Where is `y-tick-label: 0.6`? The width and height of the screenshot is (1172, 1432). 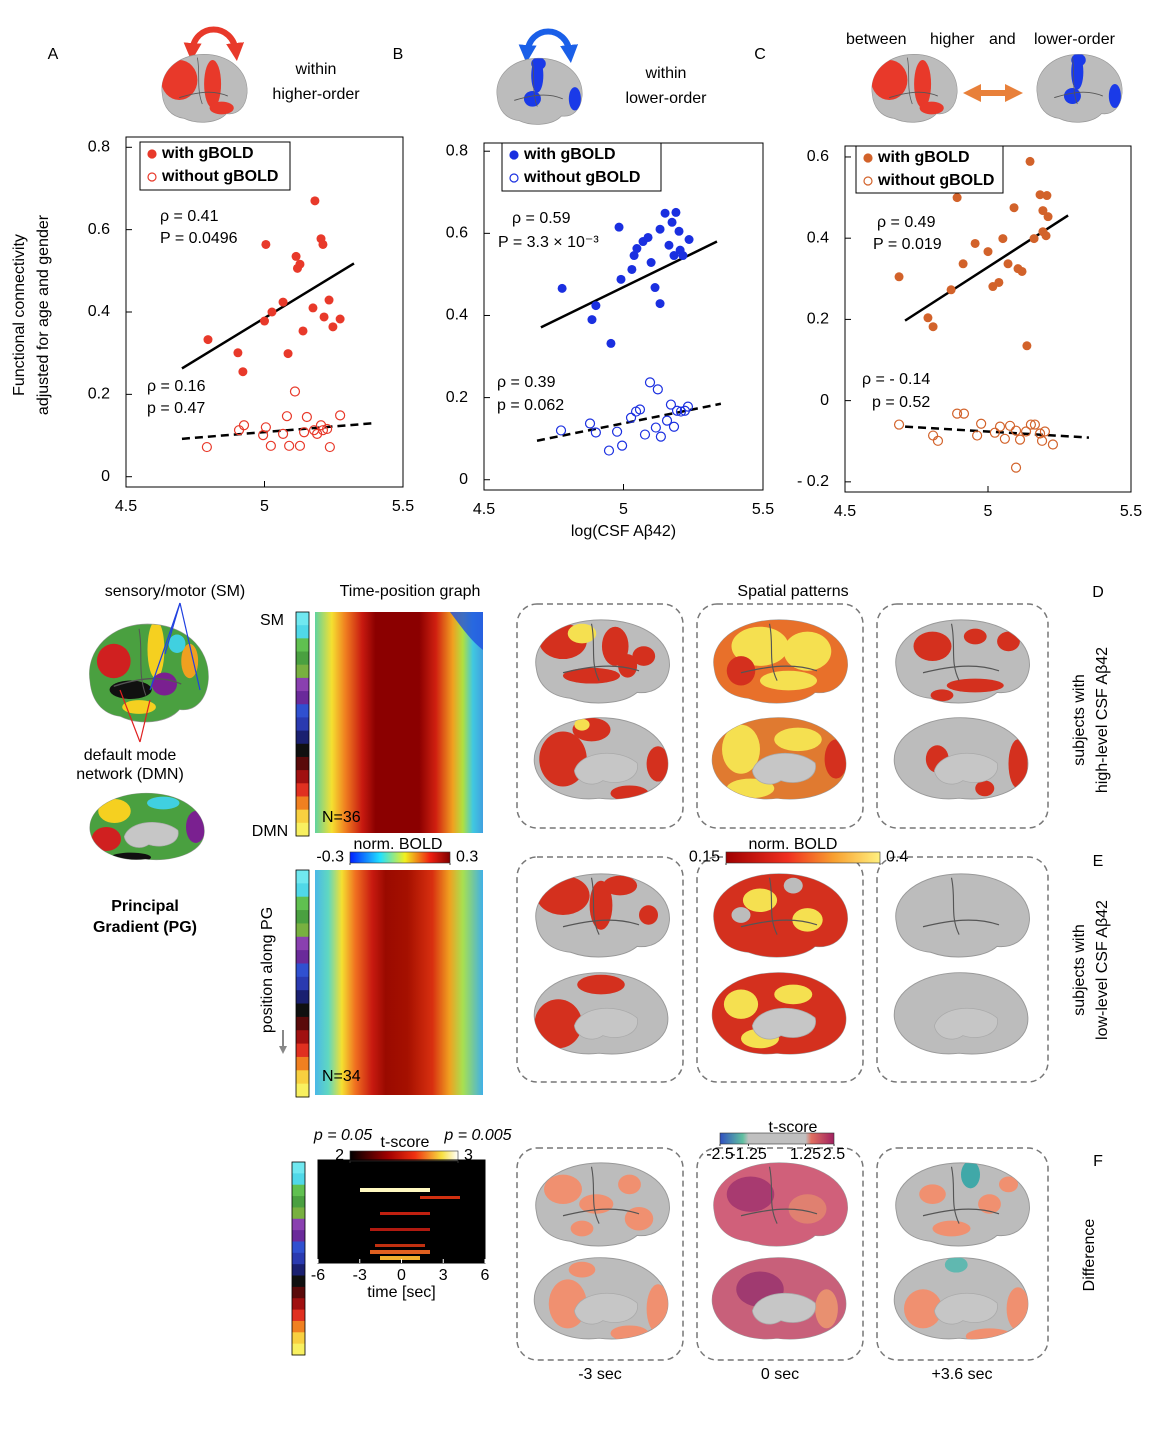 y-tick-label: 0.6 is located at coordinates (818, 156).